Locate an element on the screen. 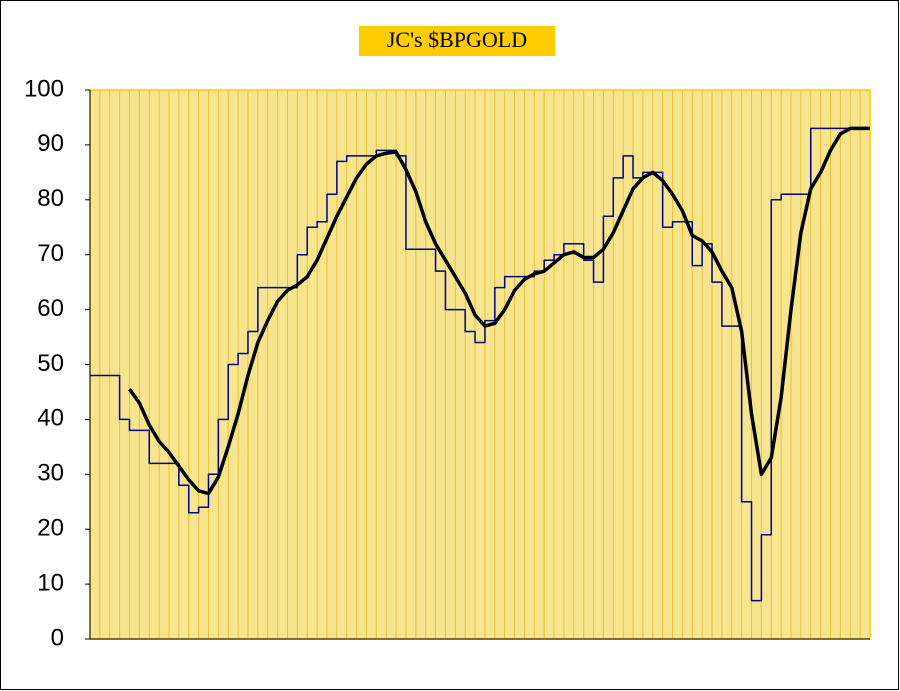  y-tick-label: 70 is located at coordinates (50, 253).